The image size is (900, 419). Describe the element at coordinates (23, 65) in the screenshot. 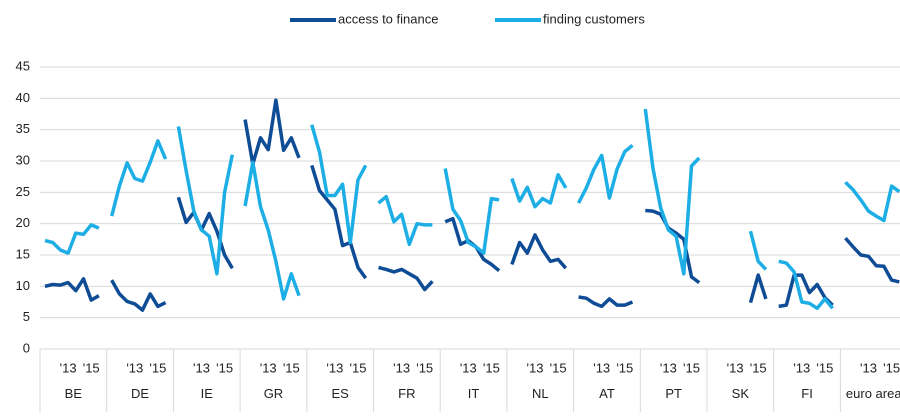

I see `y-tick-label: 45` at that location.